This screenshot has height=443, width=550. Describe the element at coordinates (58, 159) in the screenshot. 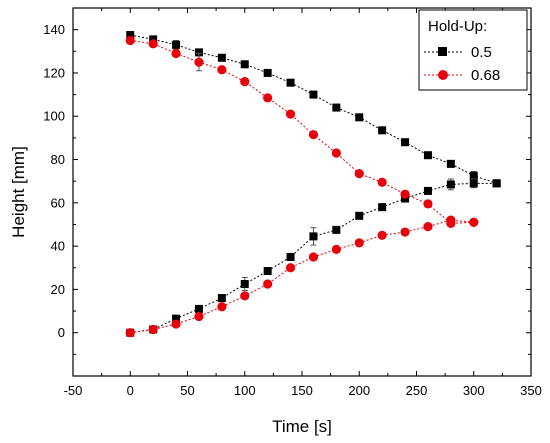

I see `y-tick-label: 80` at that location.